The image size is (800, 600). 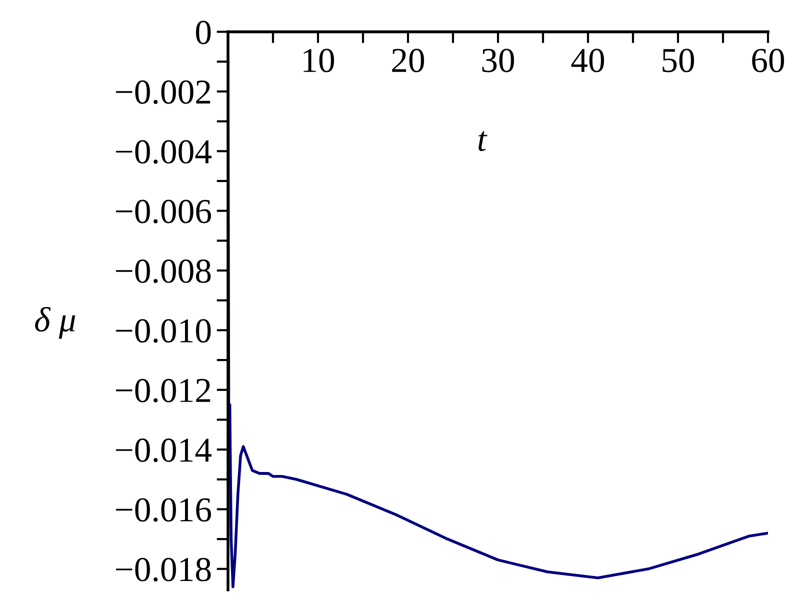 What do you see at coordinates (678, 60) in the screenshot?
I see `x-tick-label: 50` at bounding box center [678, 60].